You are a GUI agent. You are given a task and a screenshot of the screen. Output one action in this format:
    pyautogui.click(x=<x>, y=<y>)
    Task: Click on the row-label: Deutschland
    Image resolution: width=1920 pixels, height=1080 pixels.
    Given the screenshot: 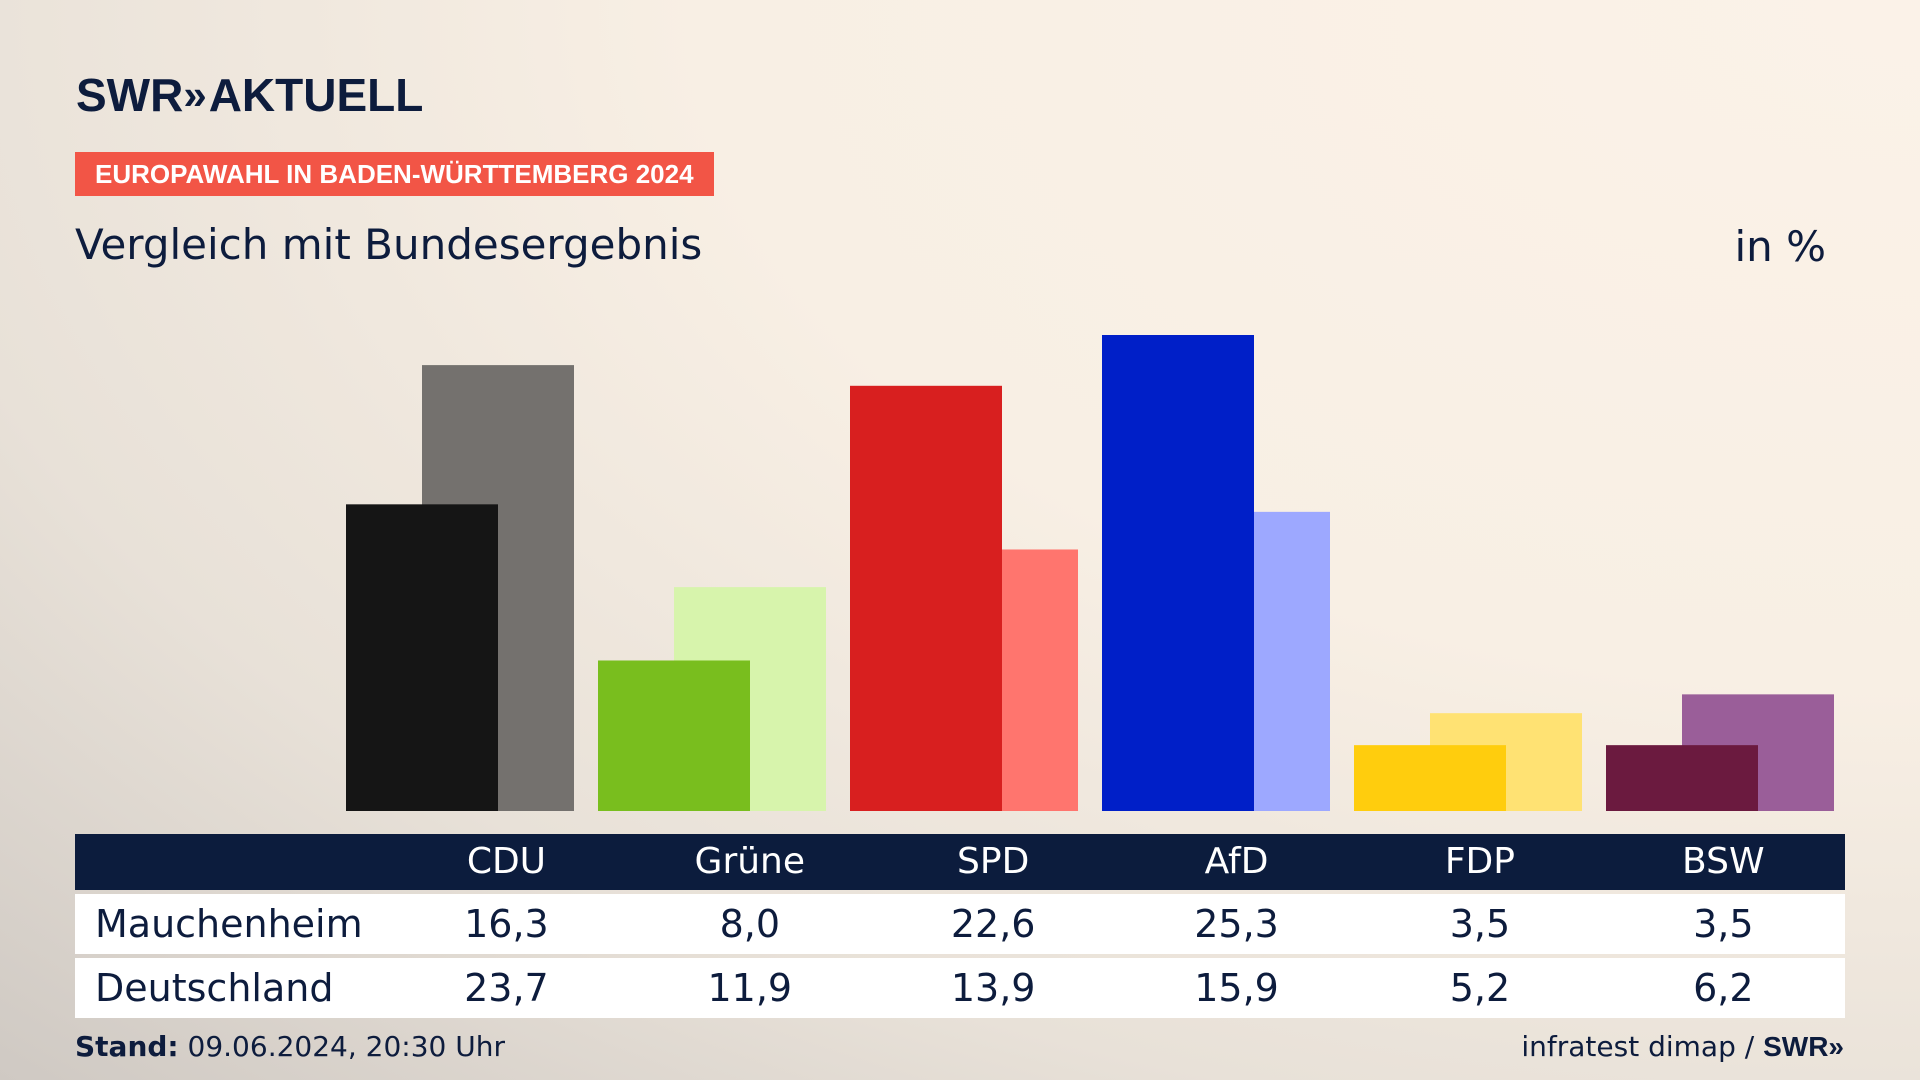 What is the action you would take?
    pyautogui.click(x=214, y=988)
    